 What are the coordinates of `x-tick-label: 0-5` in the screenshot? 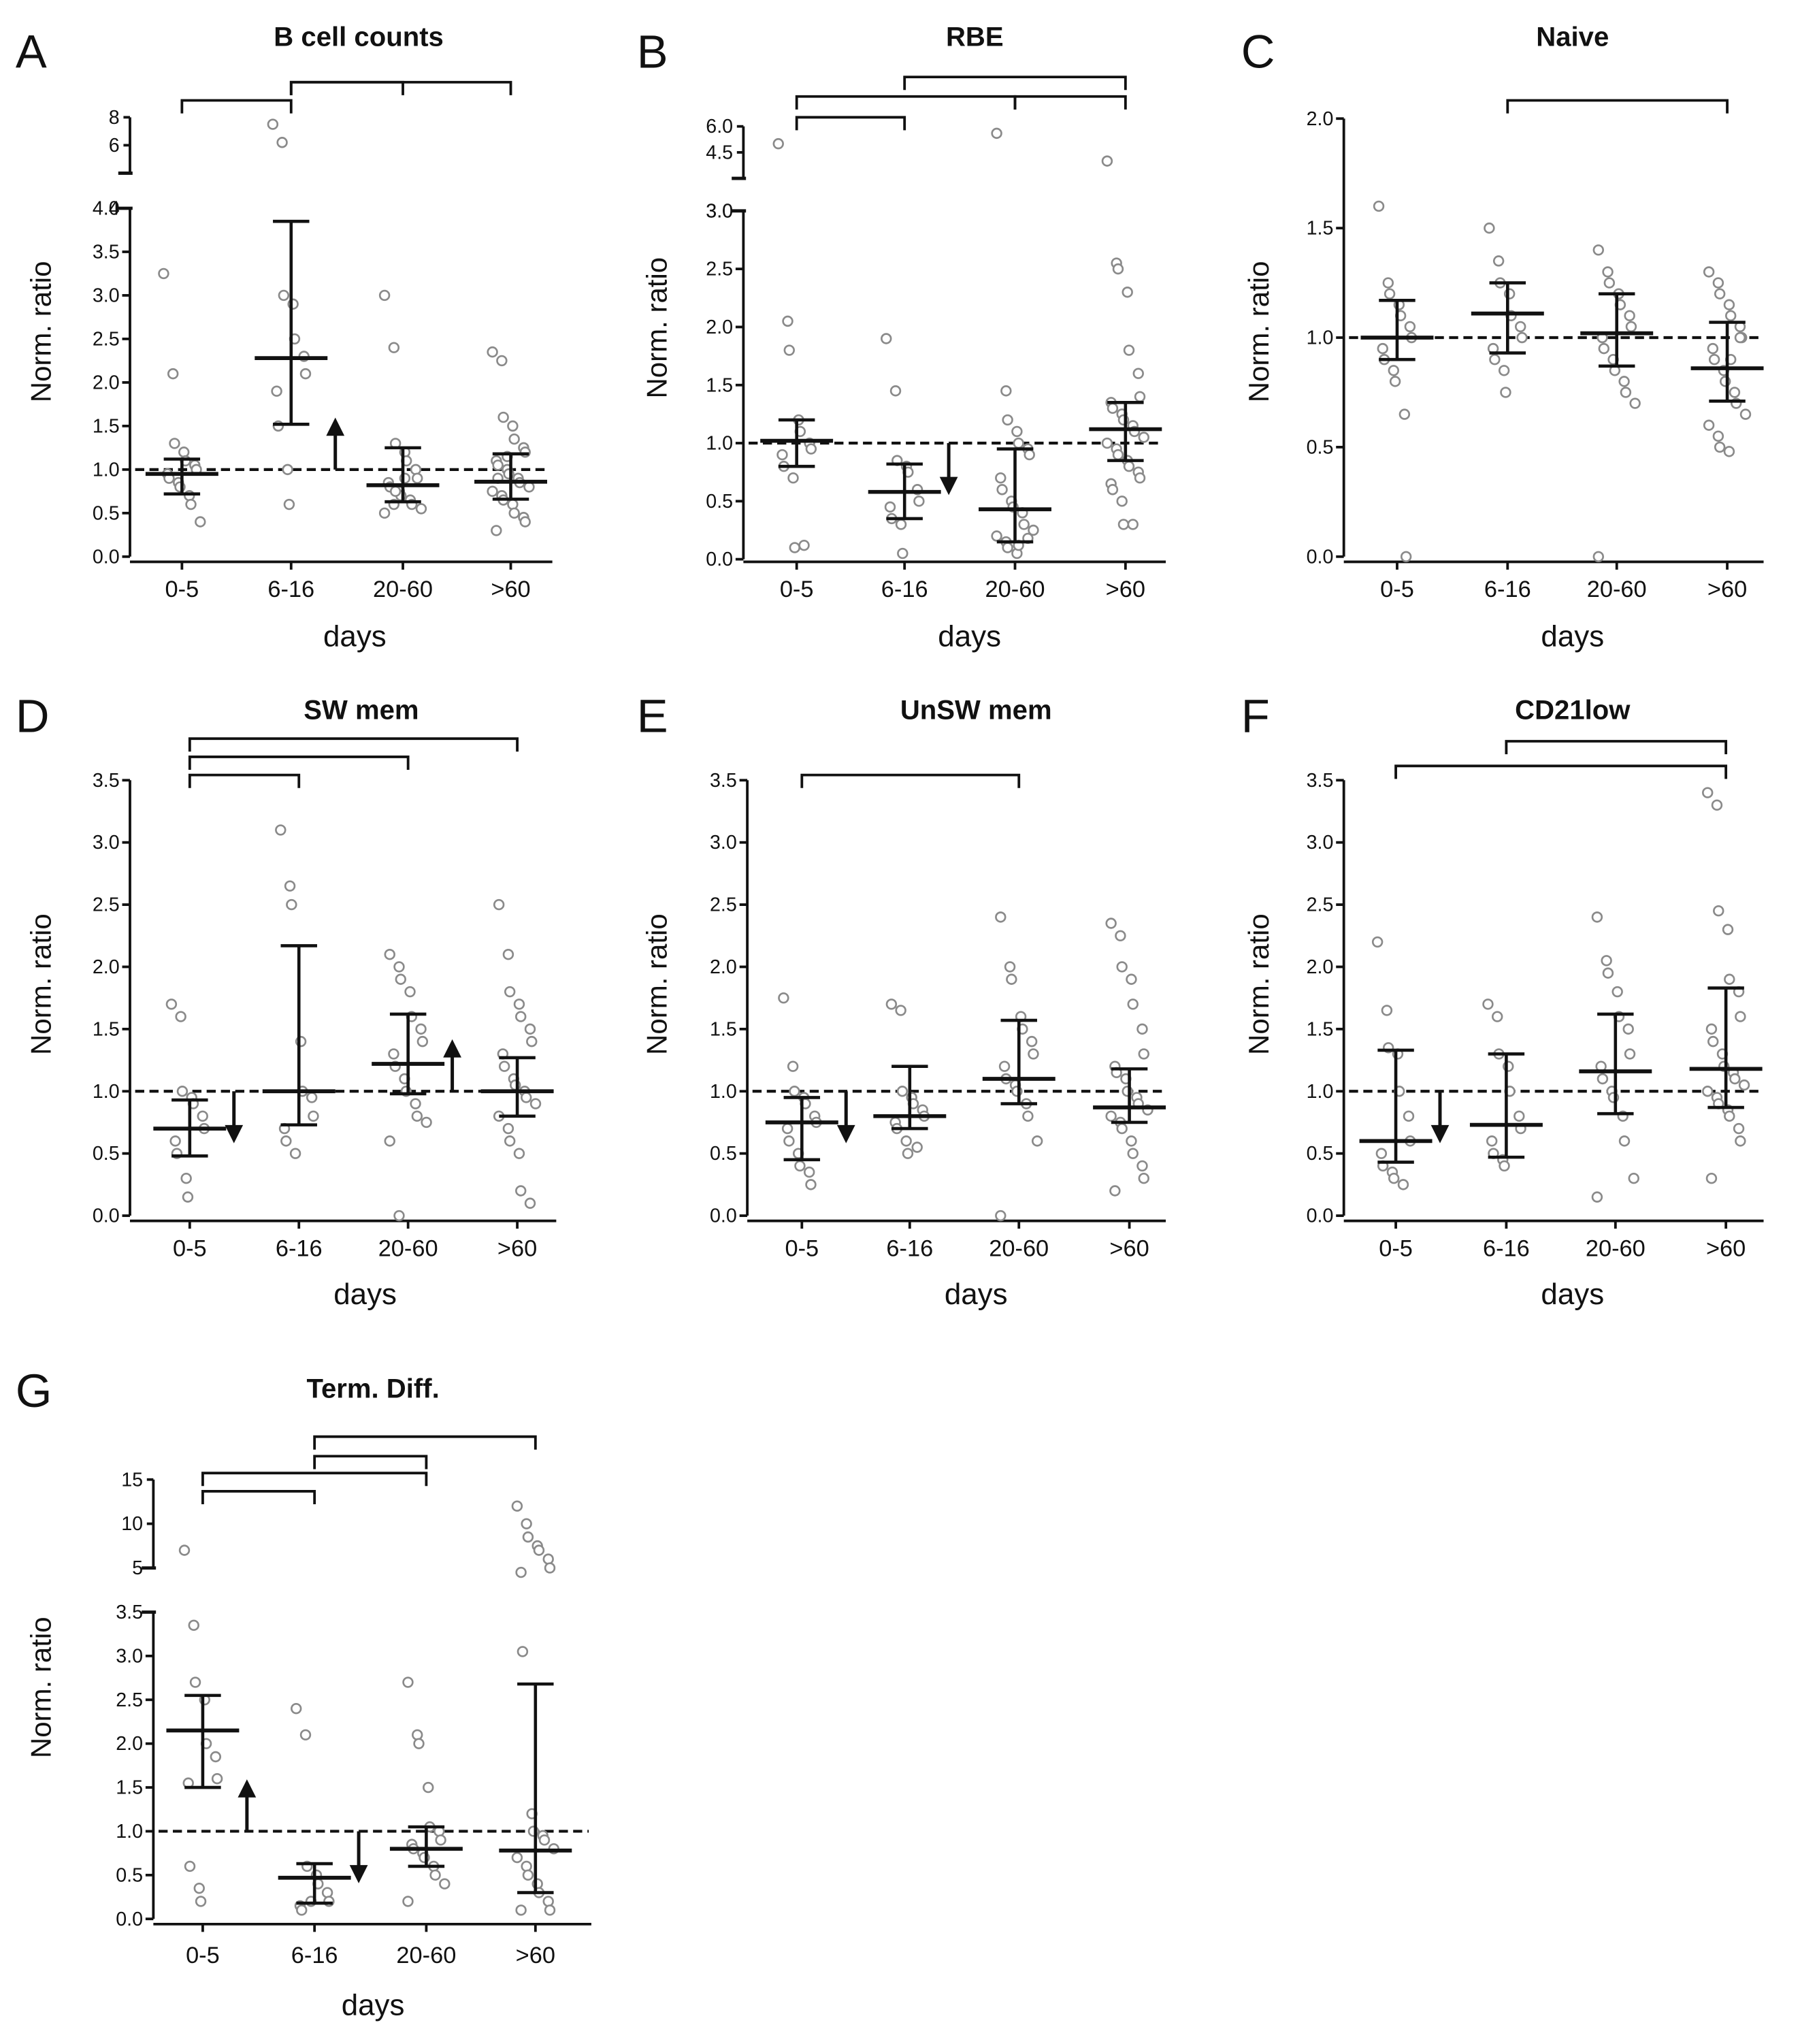 It's located at (203, 1955).